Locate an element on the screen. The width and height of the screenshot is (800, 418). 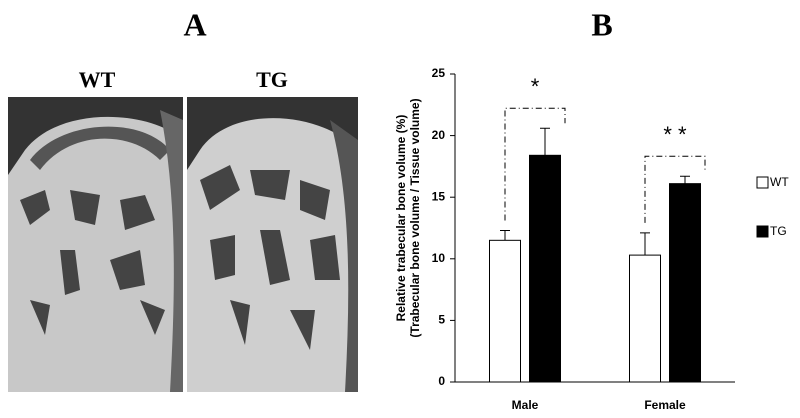
panel-label: B is located at coordinates (601, 24).